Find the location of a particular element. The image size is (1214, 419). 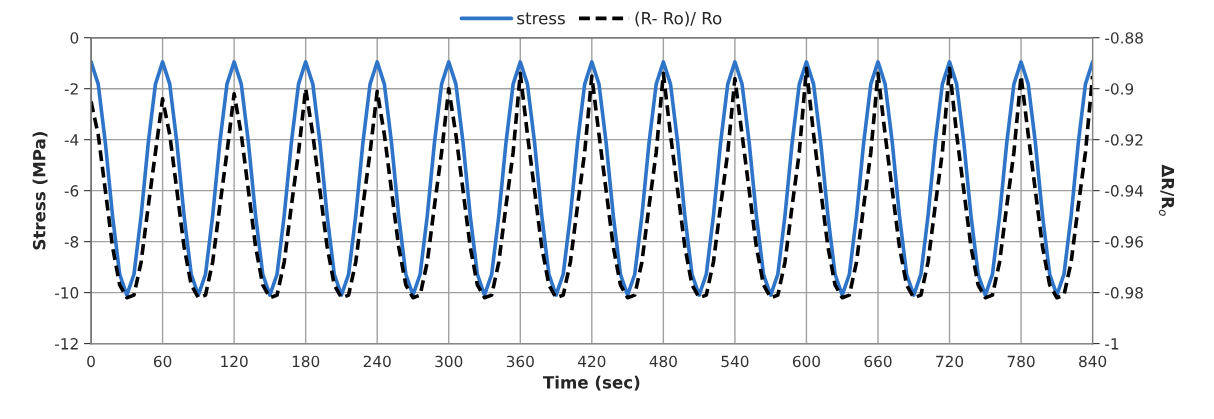

y2-tick-label: -0.94 is located at coordinates (1124, 191).